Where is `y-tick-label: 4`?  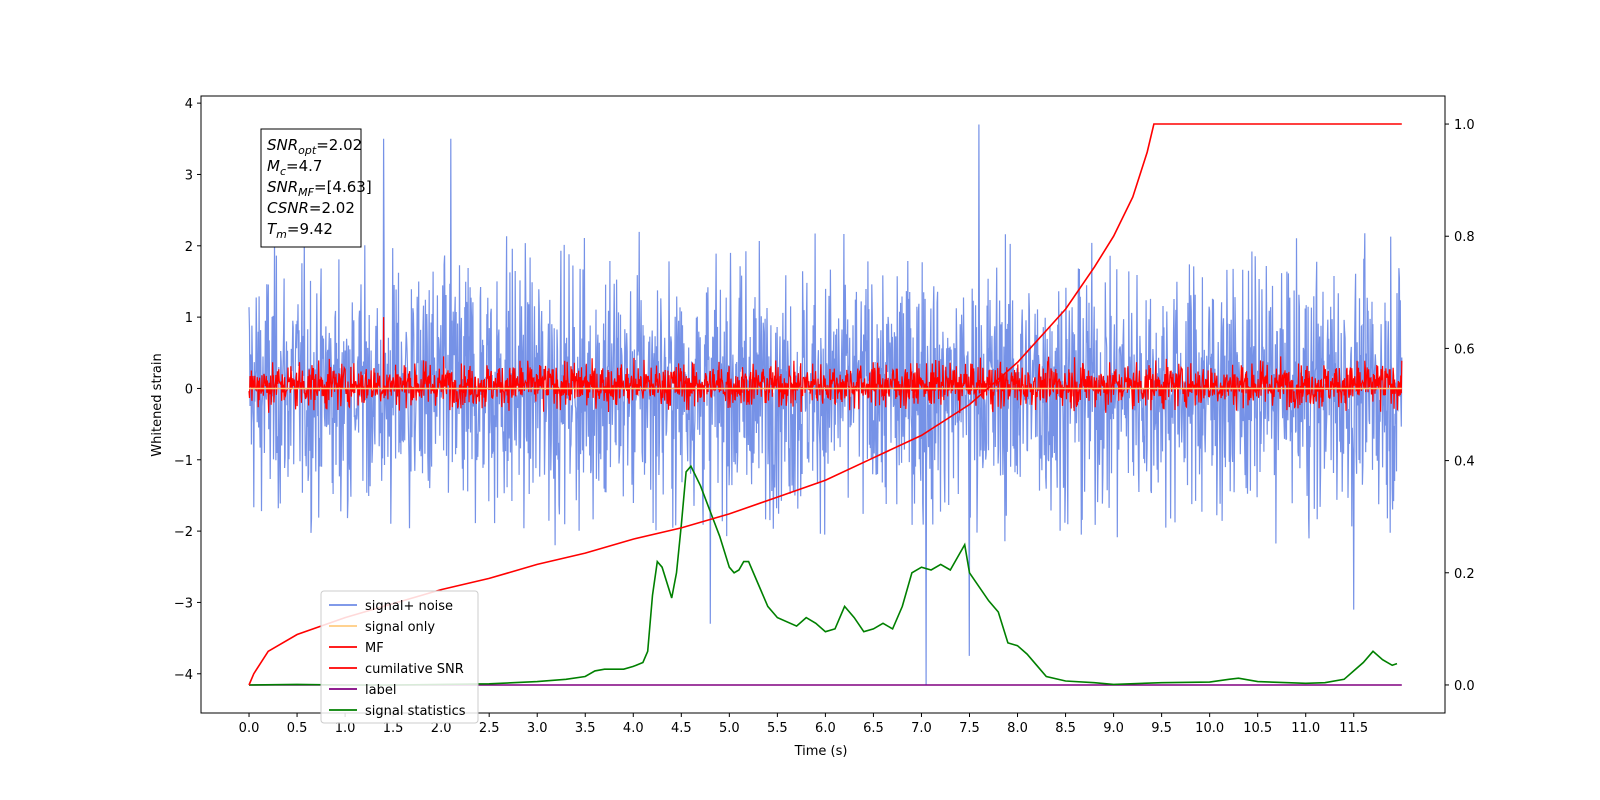
y-tick-label: 4 is located at coordinates (189, 104).